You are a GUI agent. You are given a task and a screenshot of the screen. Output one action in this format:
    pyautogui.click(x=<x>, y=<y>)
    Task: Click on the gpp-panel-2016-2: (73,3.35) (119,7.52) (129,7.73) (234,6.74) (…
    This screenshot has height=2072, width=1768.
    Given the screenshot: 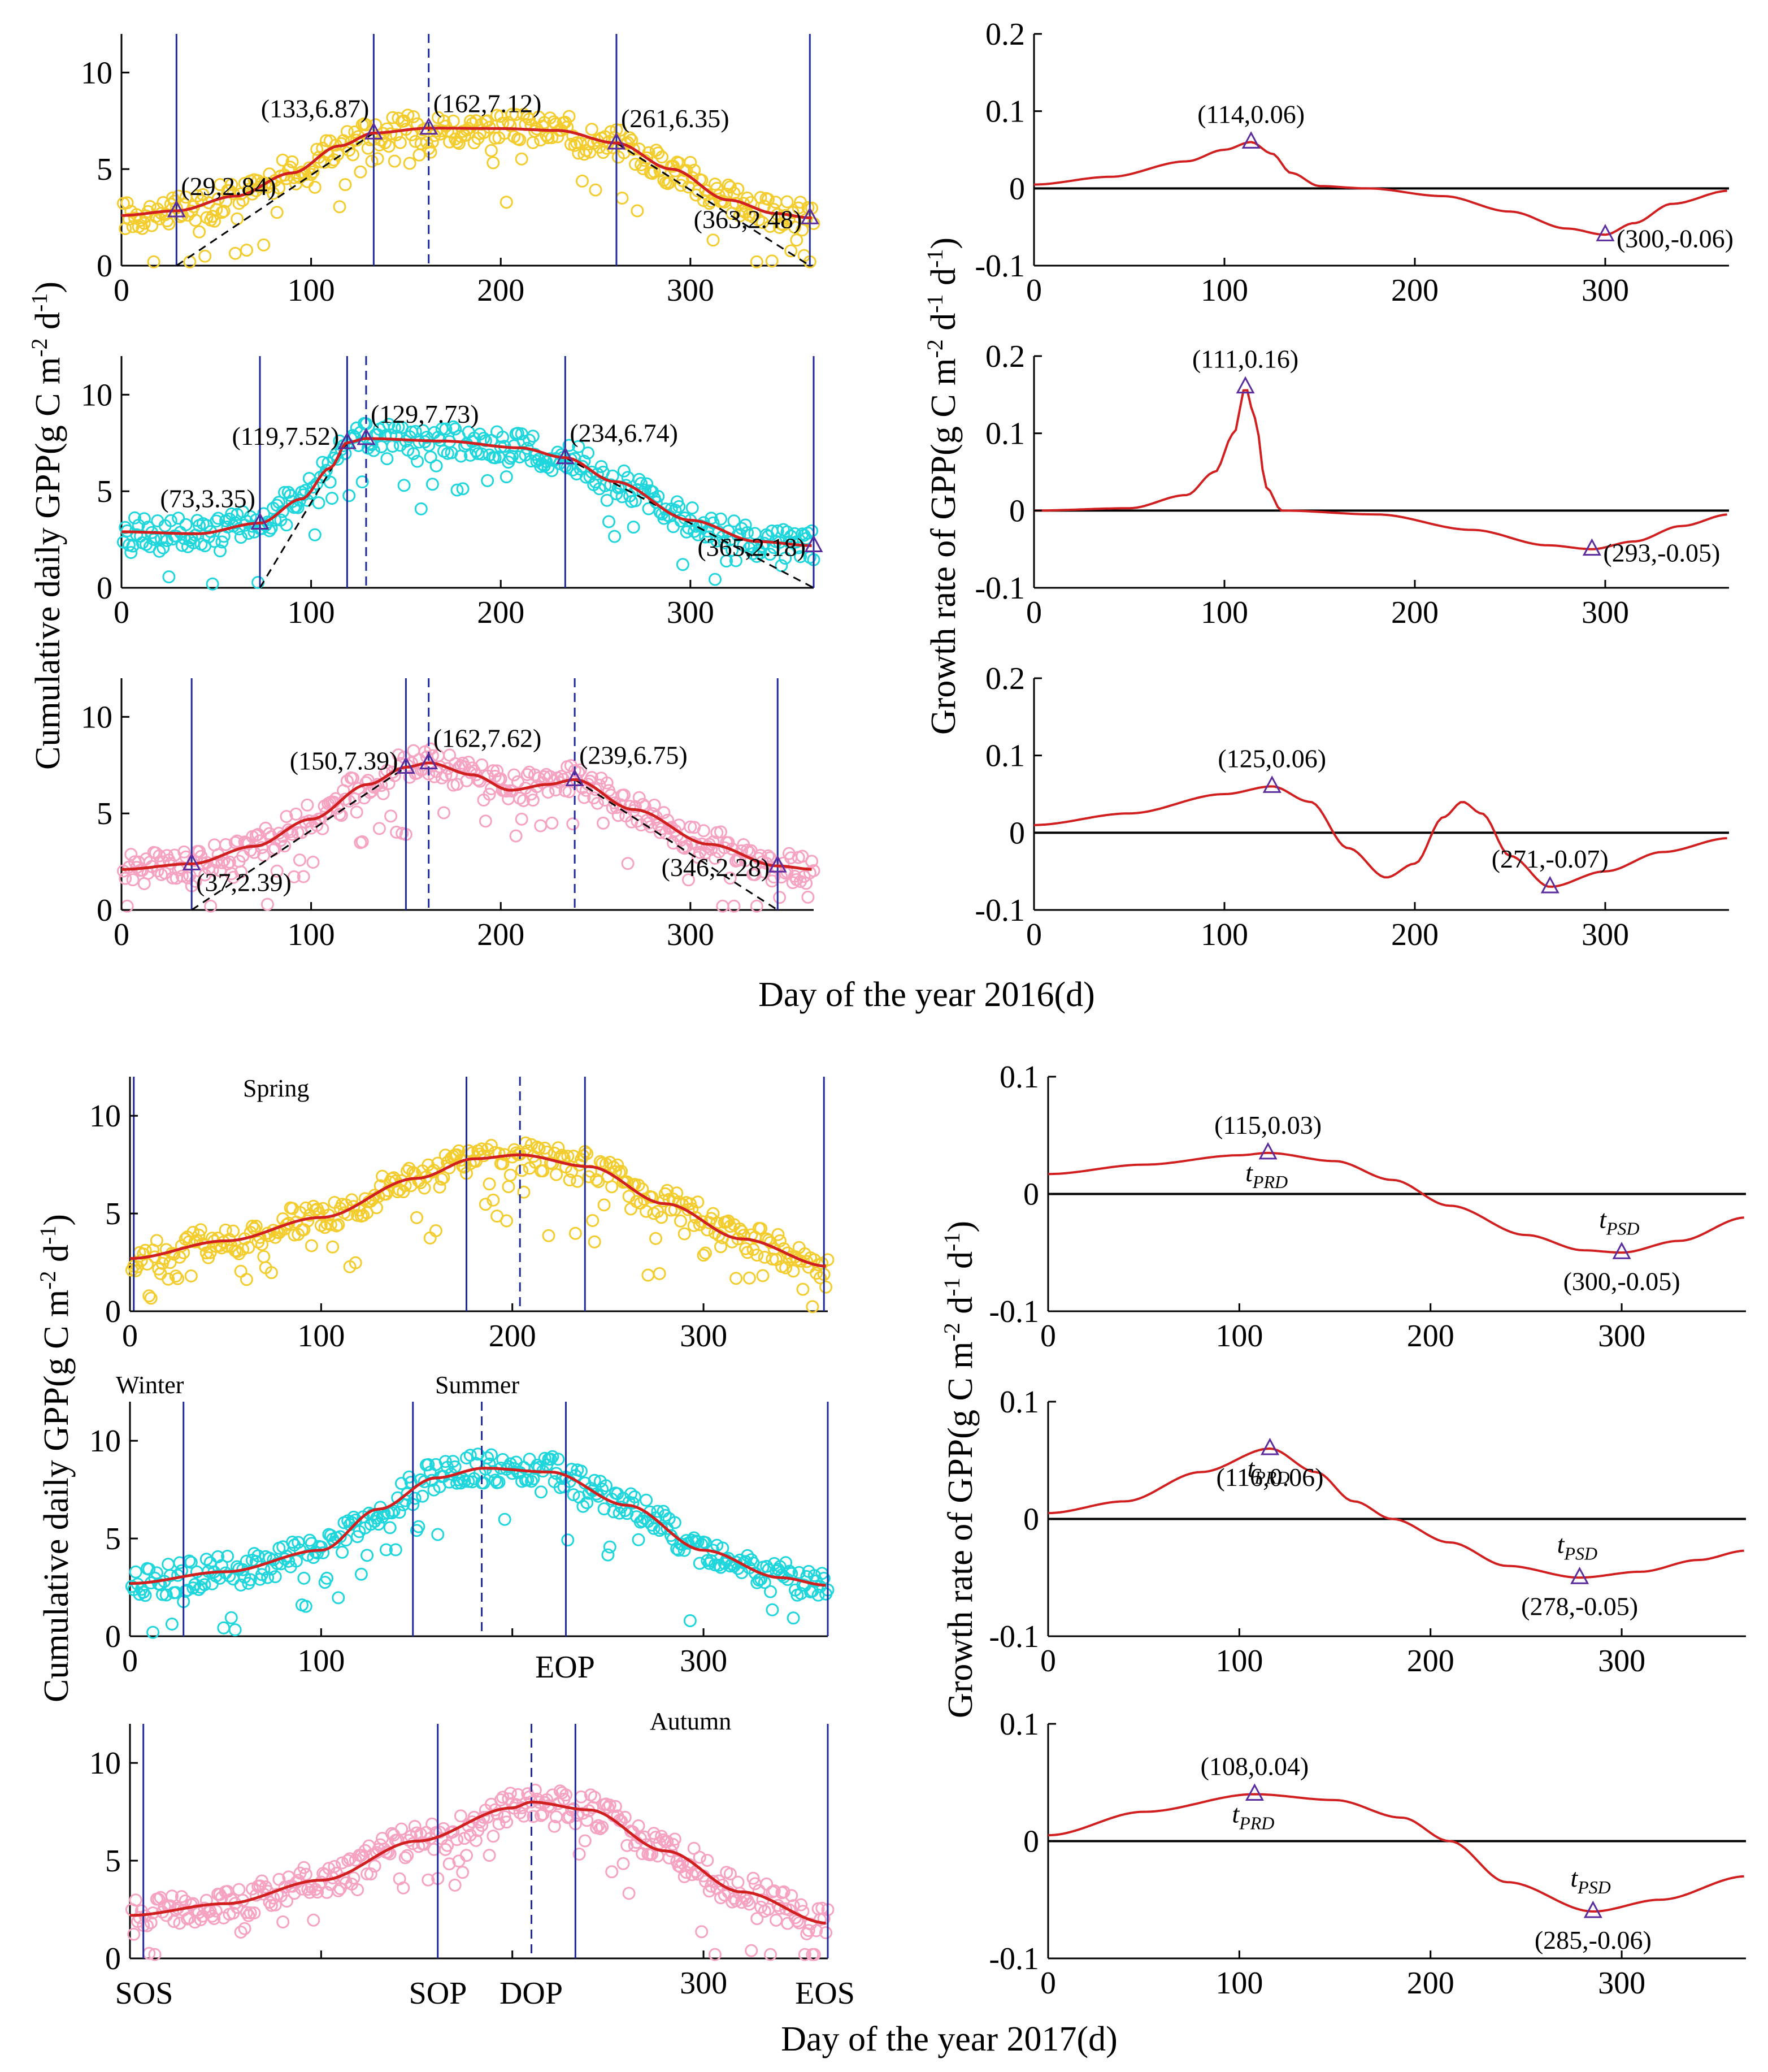 What is the action you would take?
    pyautogui.click(x=452, y=493)
    